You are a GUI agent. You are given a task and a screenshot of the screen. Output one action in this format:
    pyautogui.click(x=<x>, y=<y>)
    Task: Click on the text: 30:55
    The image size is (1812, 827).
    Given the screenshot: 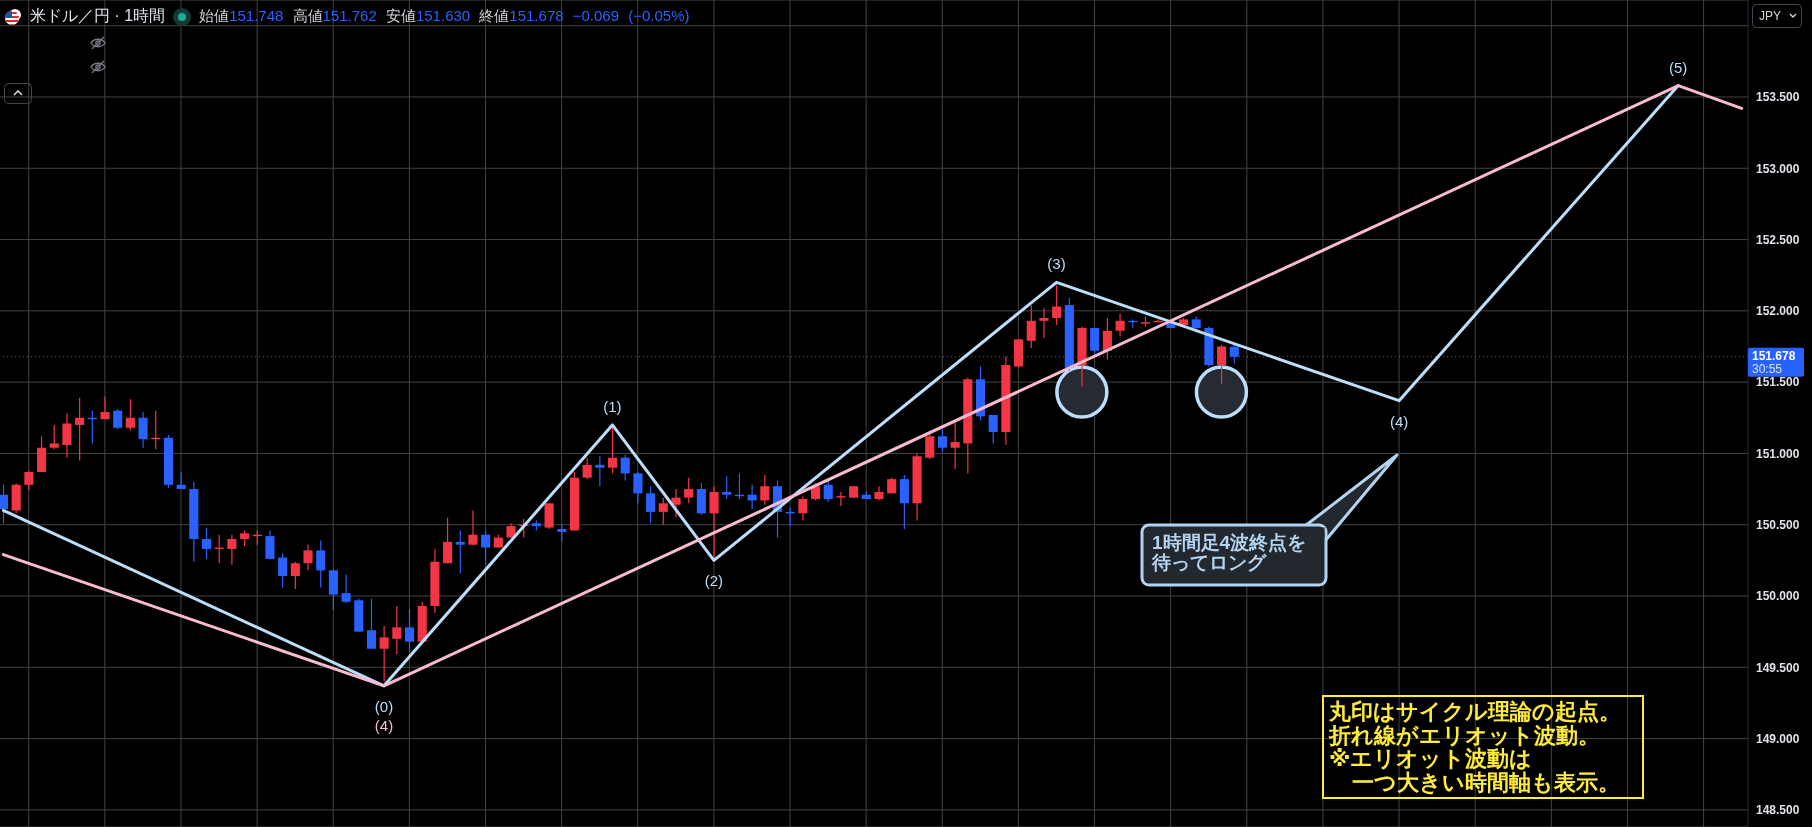 What is the action you would take?
    pyautogui.click(x=1767, y=368)
    